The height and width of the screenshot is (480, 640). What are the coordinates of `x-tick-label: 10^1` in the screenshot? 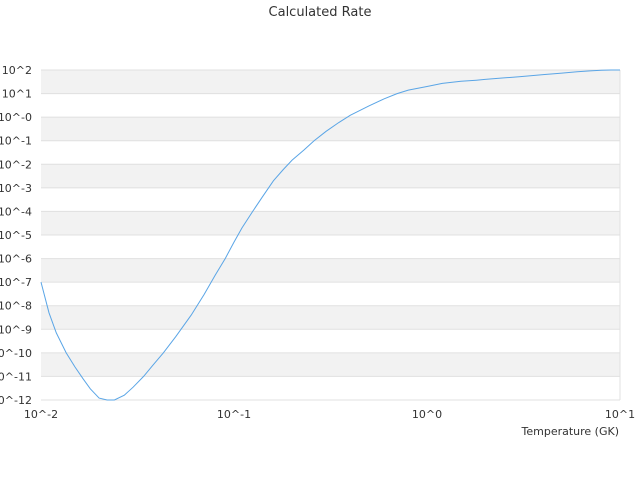 It's located at (620, 414).